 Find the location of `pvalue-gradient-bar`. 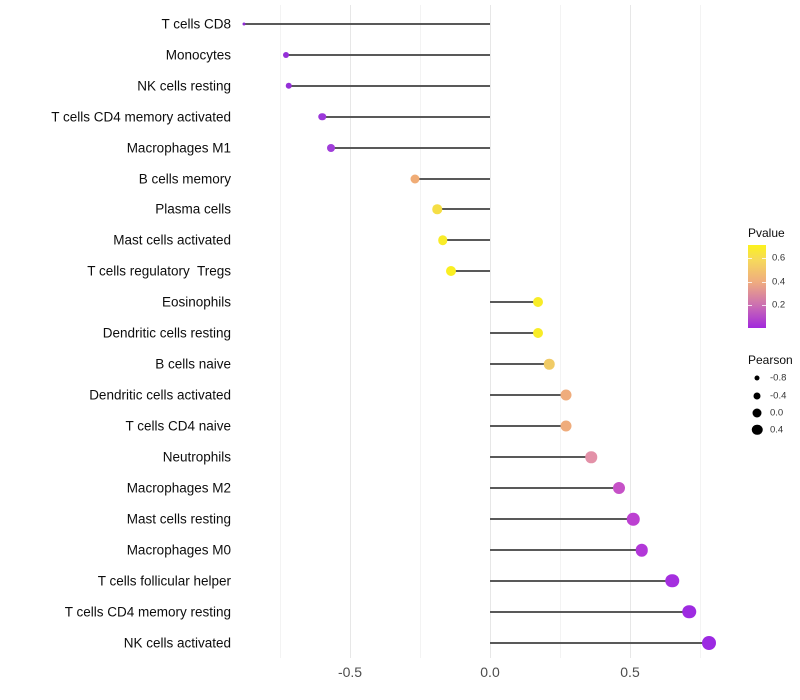

pvalue-gradient-bar is located at coordinates (757, 286).